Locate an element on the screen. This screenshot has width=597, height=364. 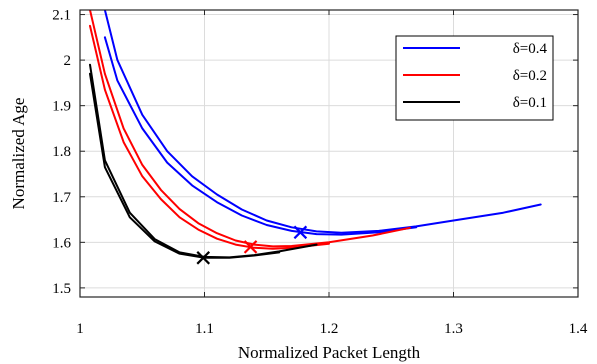
x-tick-label: 1.4 is located at coordinates (578, 329).